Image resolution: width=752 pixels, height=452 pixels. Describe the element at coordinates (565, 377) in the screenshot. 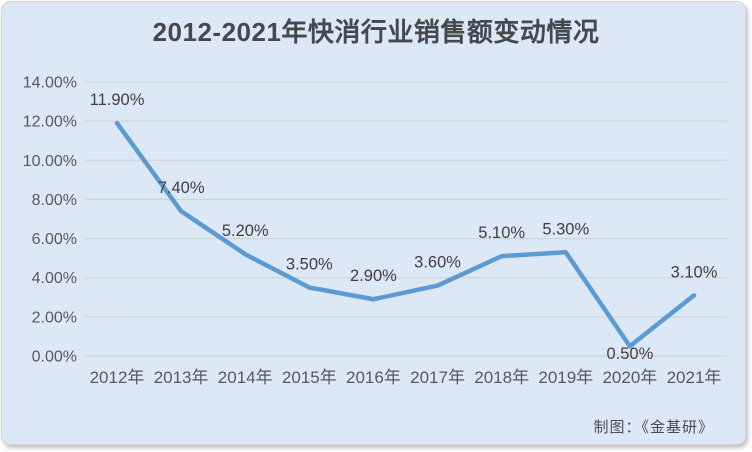

I see `x-axis-tick-label: 2019年` at that location.